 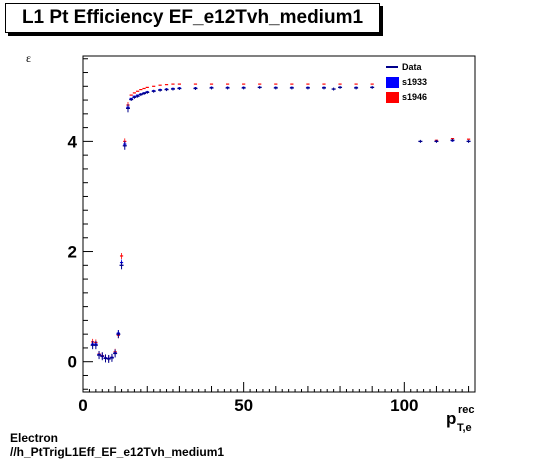 What do you see at coordinates (404, 405) in the screenshot?
I see `x-tick-label: 100` at bounding box center [404, 405].